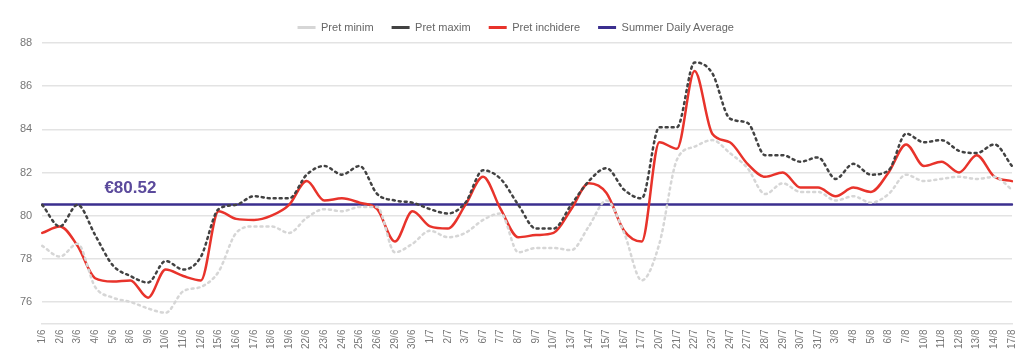 This screenshot has height=355, width=1030. Describe the element at coordinates (341, 339) in the screenshot. I see `x-tick-label: 24/6` at that location.